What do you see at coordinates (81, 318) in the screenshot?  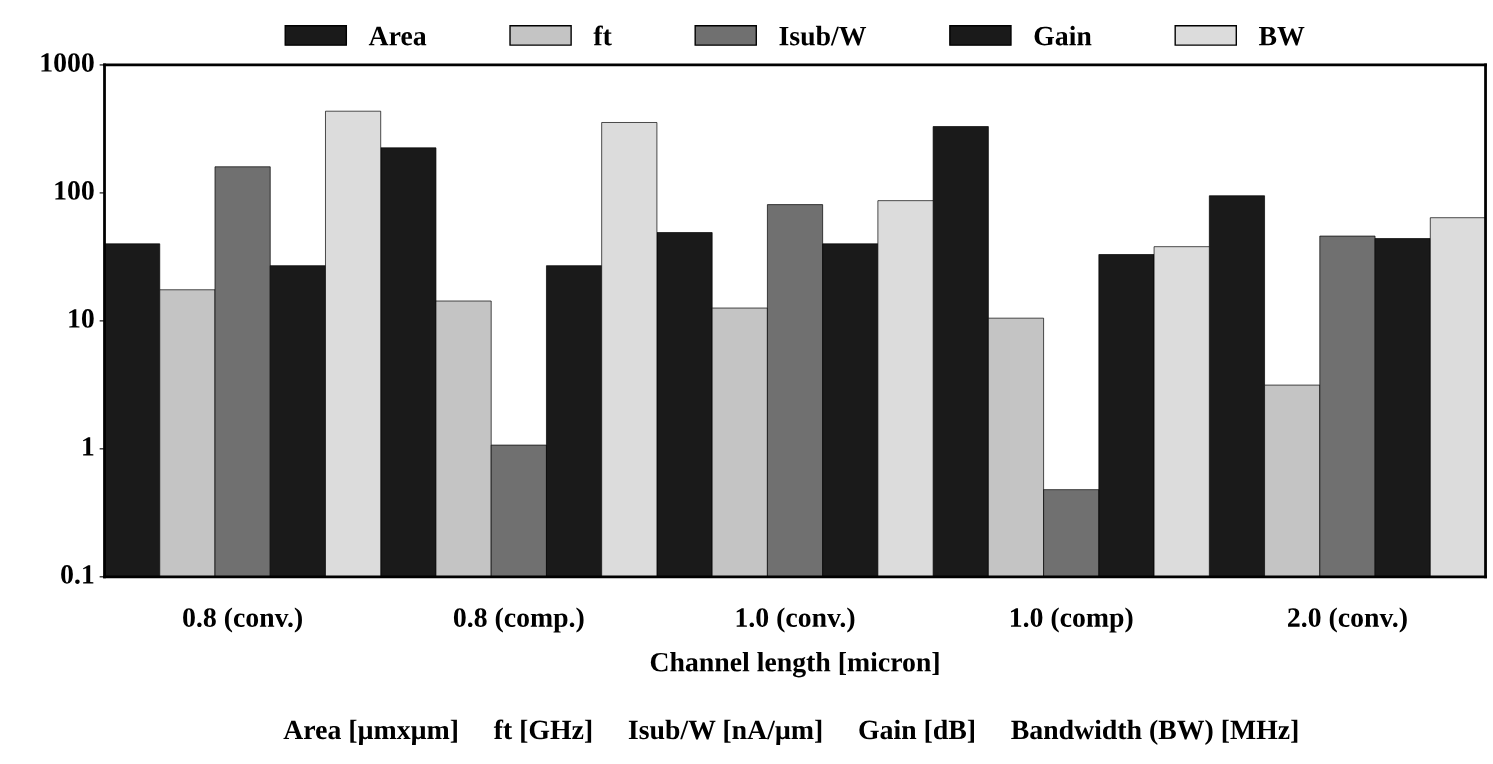 I see `y-tick-label: 10` at bounding box center [81, 318].